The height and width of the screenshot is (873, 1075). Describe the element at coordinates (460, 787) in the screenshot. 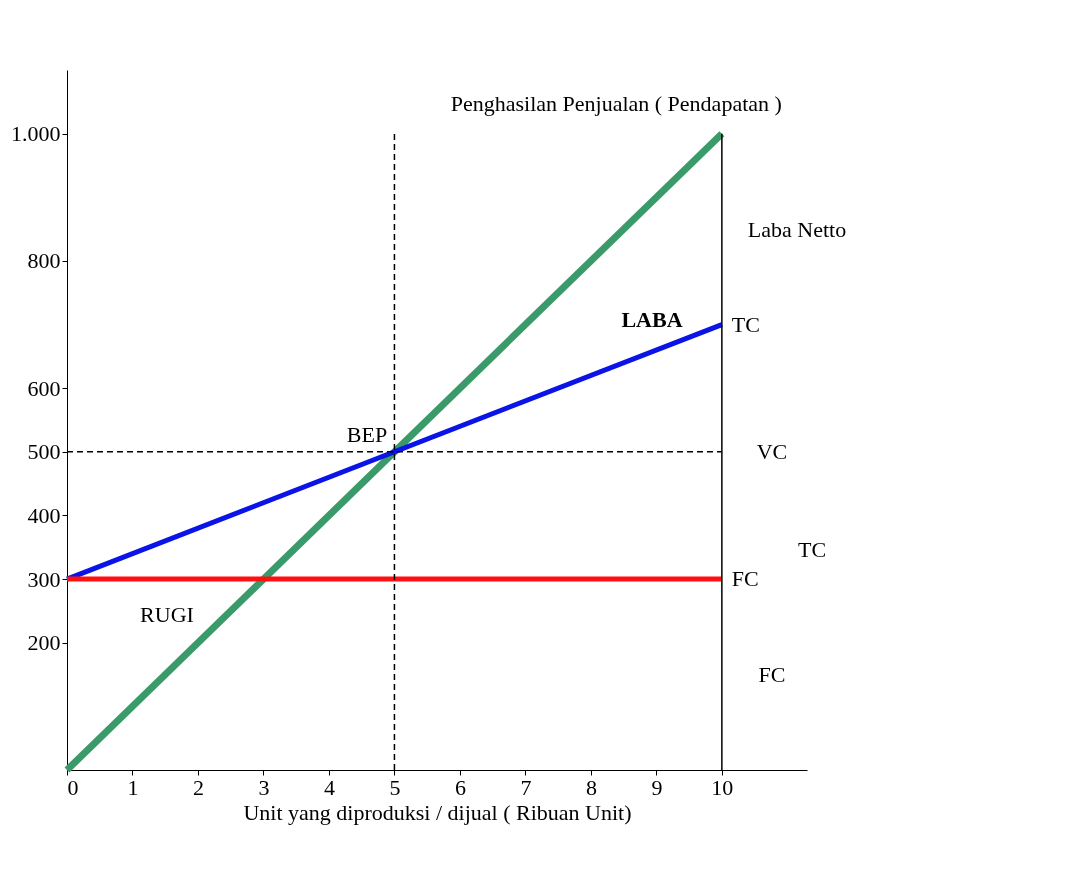

I see `x-tick-label: 6` at that location.